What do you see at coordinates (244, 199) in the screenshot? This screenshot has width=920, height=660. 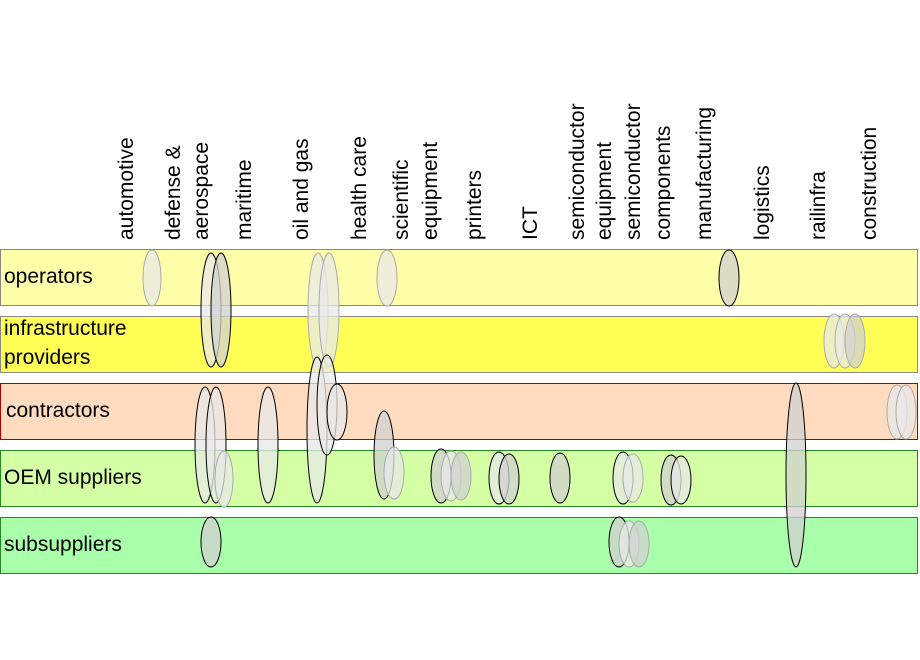 I see `column-label-maritime: maritime` at bounding box center [244, 199].